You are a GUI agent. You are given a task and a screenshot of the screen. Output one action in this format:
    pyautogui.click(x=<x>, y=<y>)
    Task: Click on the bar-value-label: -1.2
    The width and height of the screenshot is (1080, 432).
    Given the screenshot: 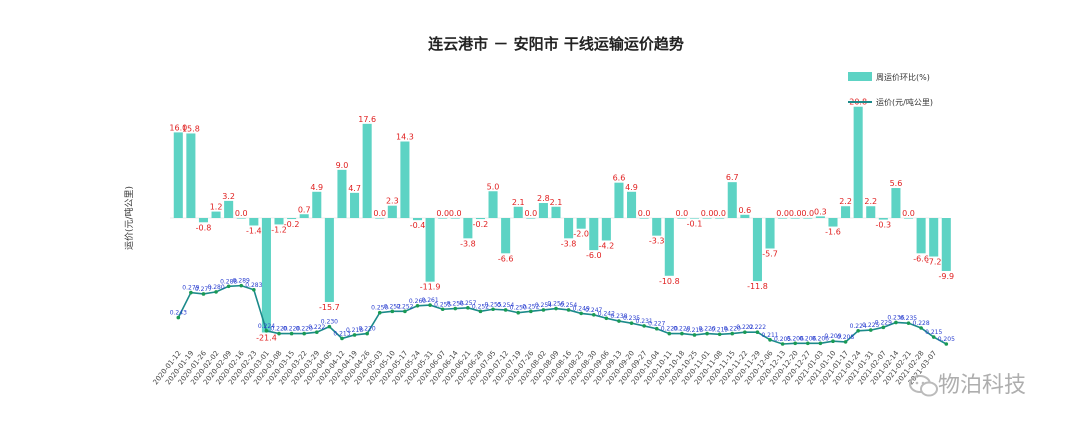 What is the action you would take?
    pyautogui.click(x=279, y=229)
    